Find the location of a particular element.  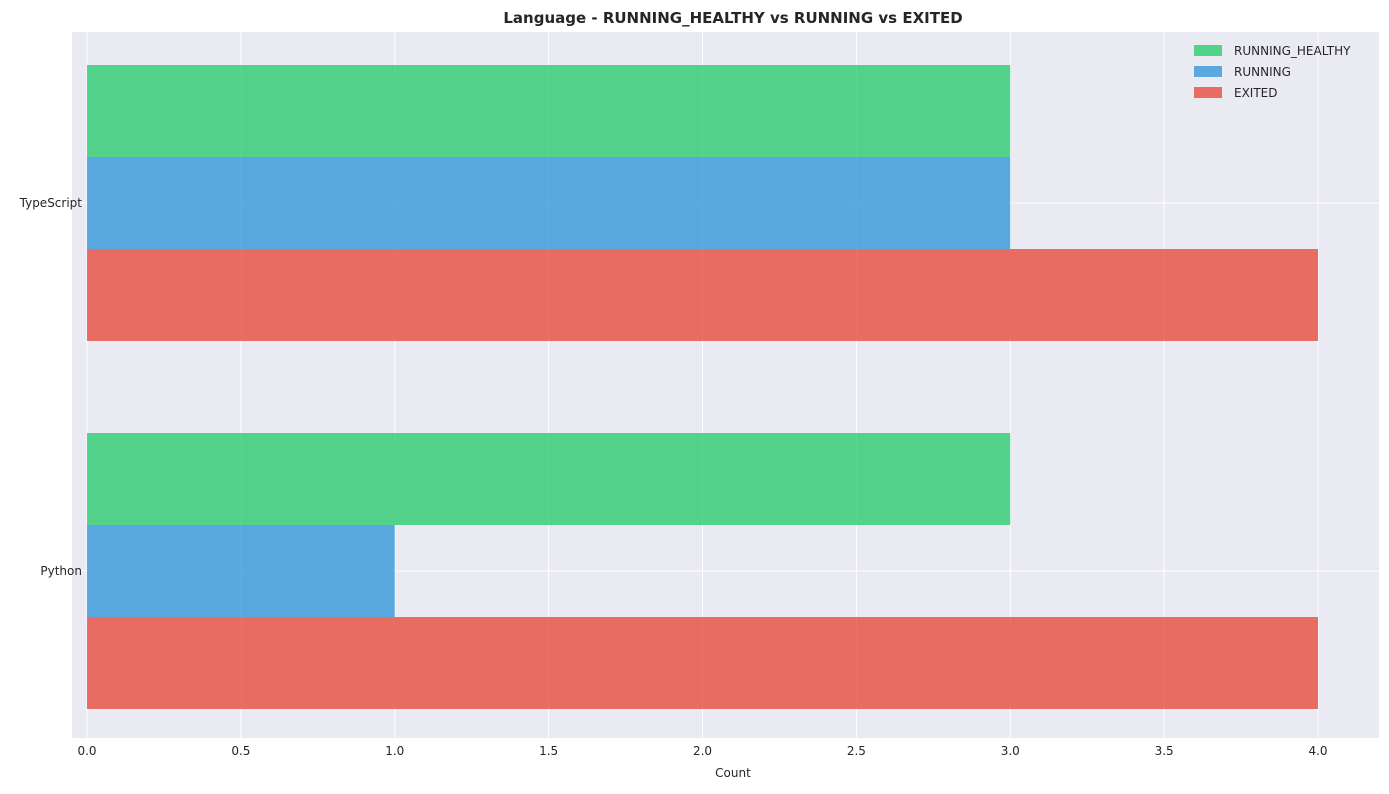

legend-label: EXITED is located at coordinates (1256, 93).